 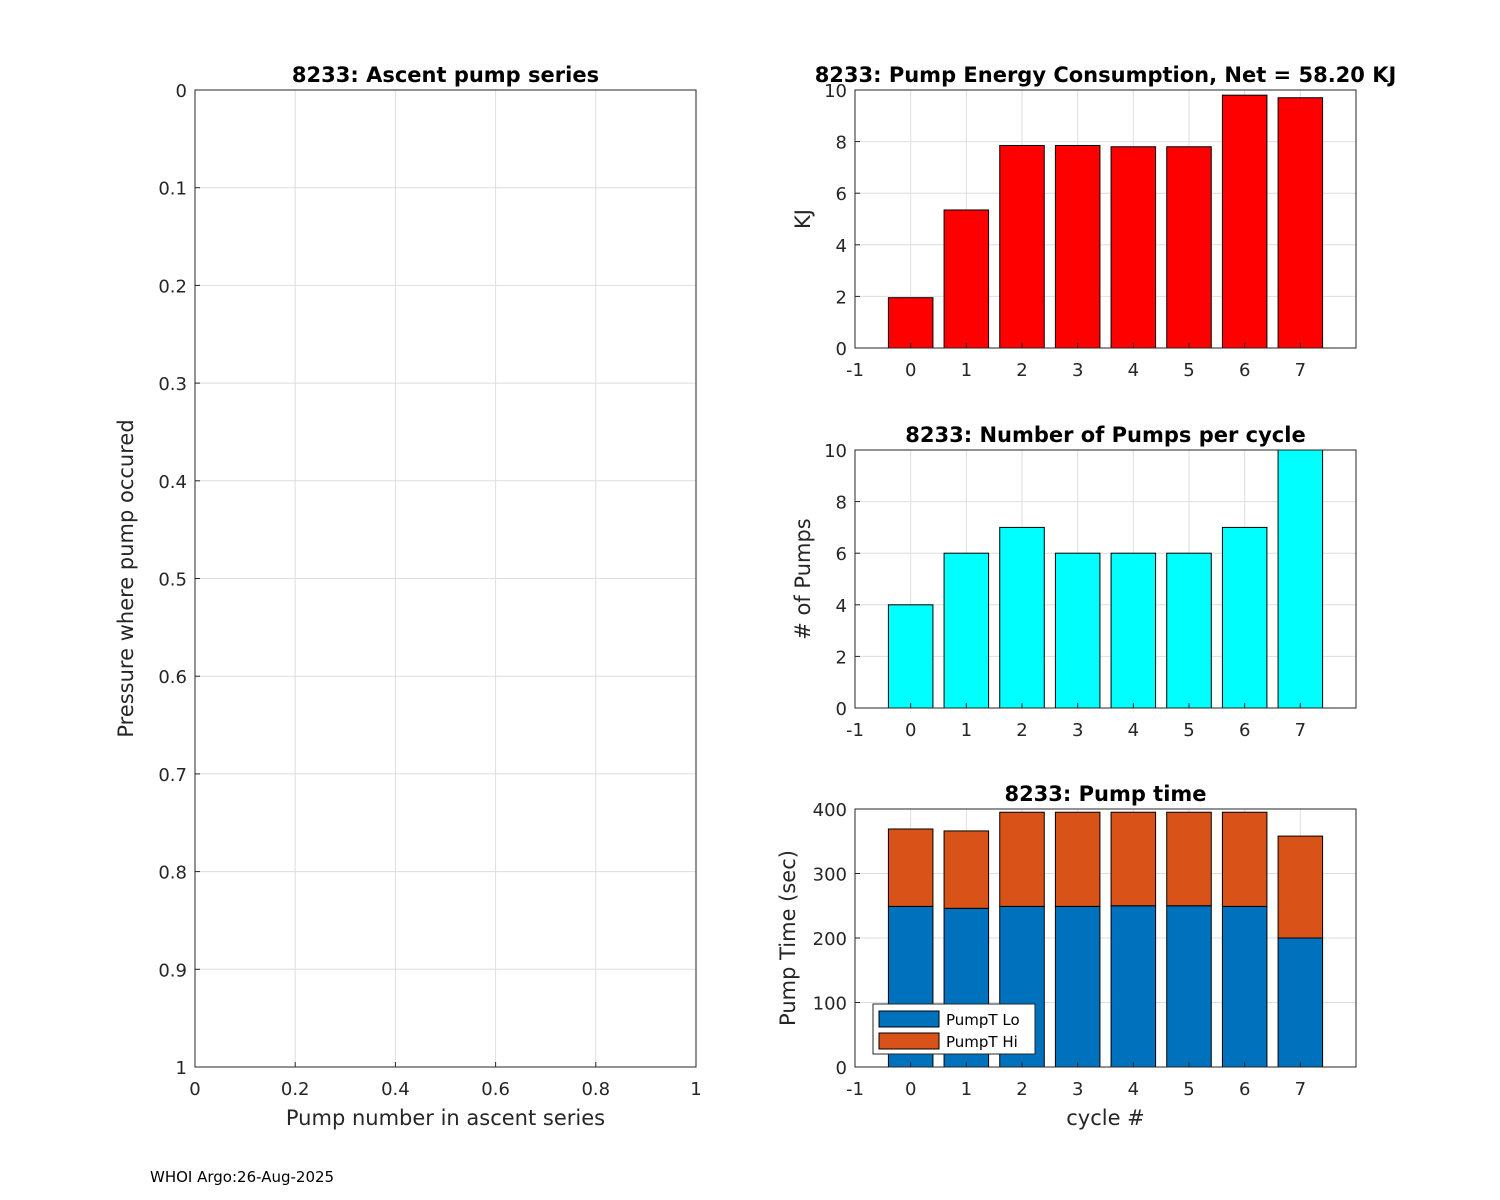 What do you see at coordinates (172, 775) in the screenshot?
I see `y-tick-label: 0.7` at bounding box center [172, 775].